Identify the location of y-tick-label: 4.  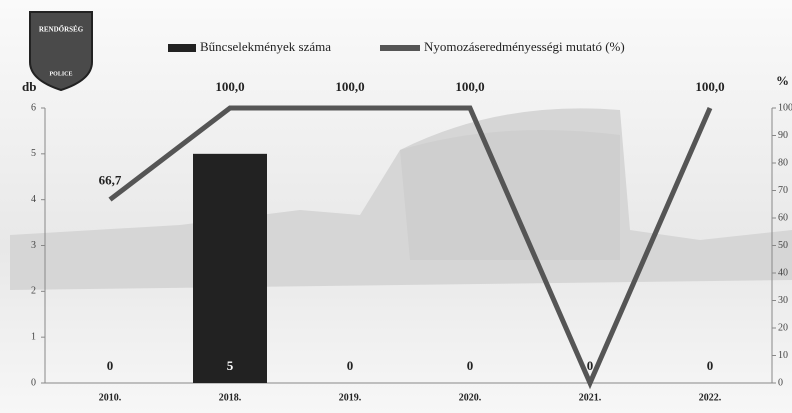
(33, 199).